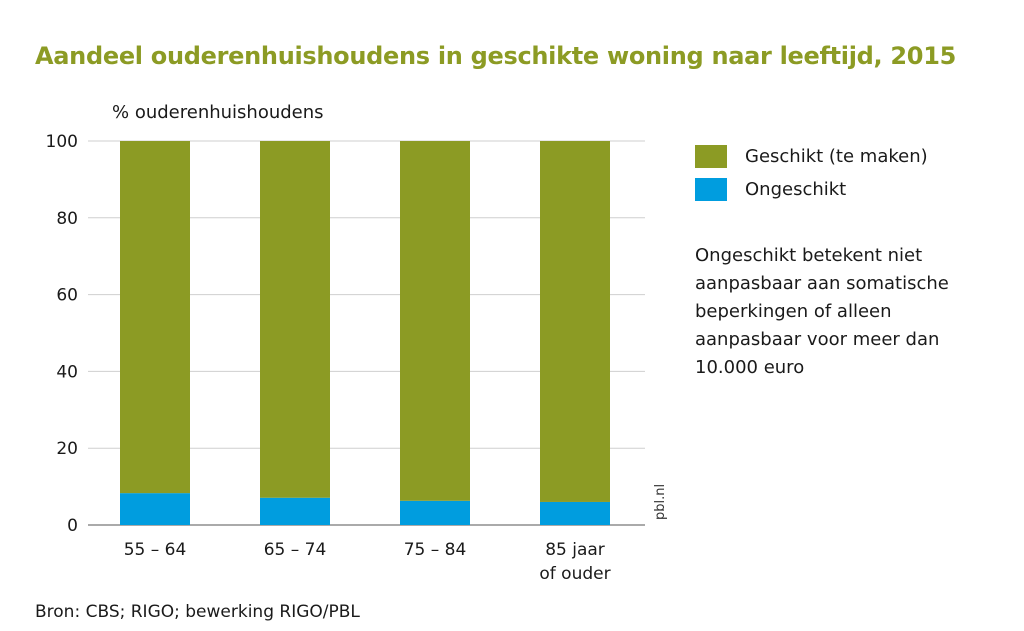 The height and width of the screenshot is (631, 1024). What do you see at coordinates (218, 112) in the screenshot?
I see `y-axis-label: % ouderenhuishoudens` at bounding box center [218, 112].